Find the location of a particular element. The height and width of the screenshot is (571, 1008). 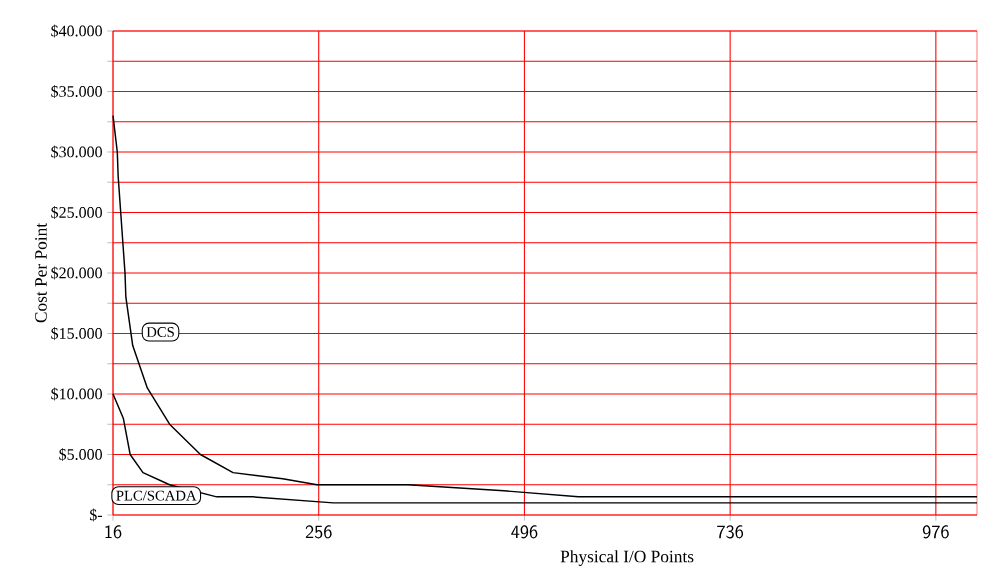

y-tick-label: $20.000 is located at coordinates (76, 273).